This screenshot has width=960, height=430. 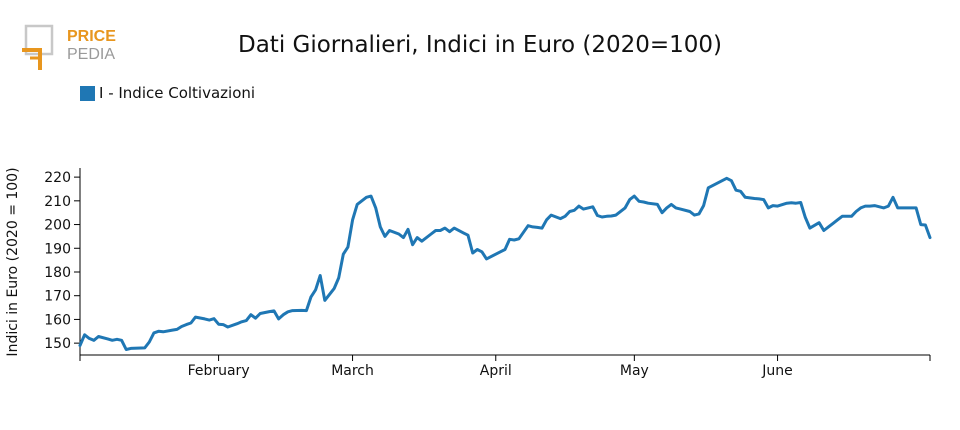 I want to click on logo-text-price: PRICE, so click(x=91, y=36).